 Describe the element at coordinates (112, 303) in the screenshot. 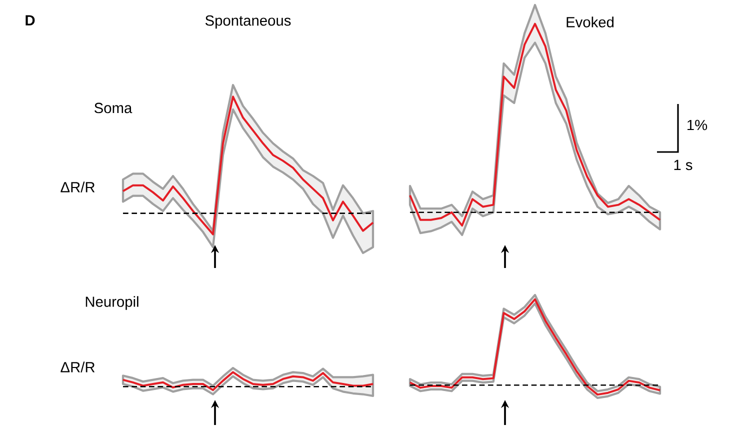

I see `text: Neuropil` at that location.